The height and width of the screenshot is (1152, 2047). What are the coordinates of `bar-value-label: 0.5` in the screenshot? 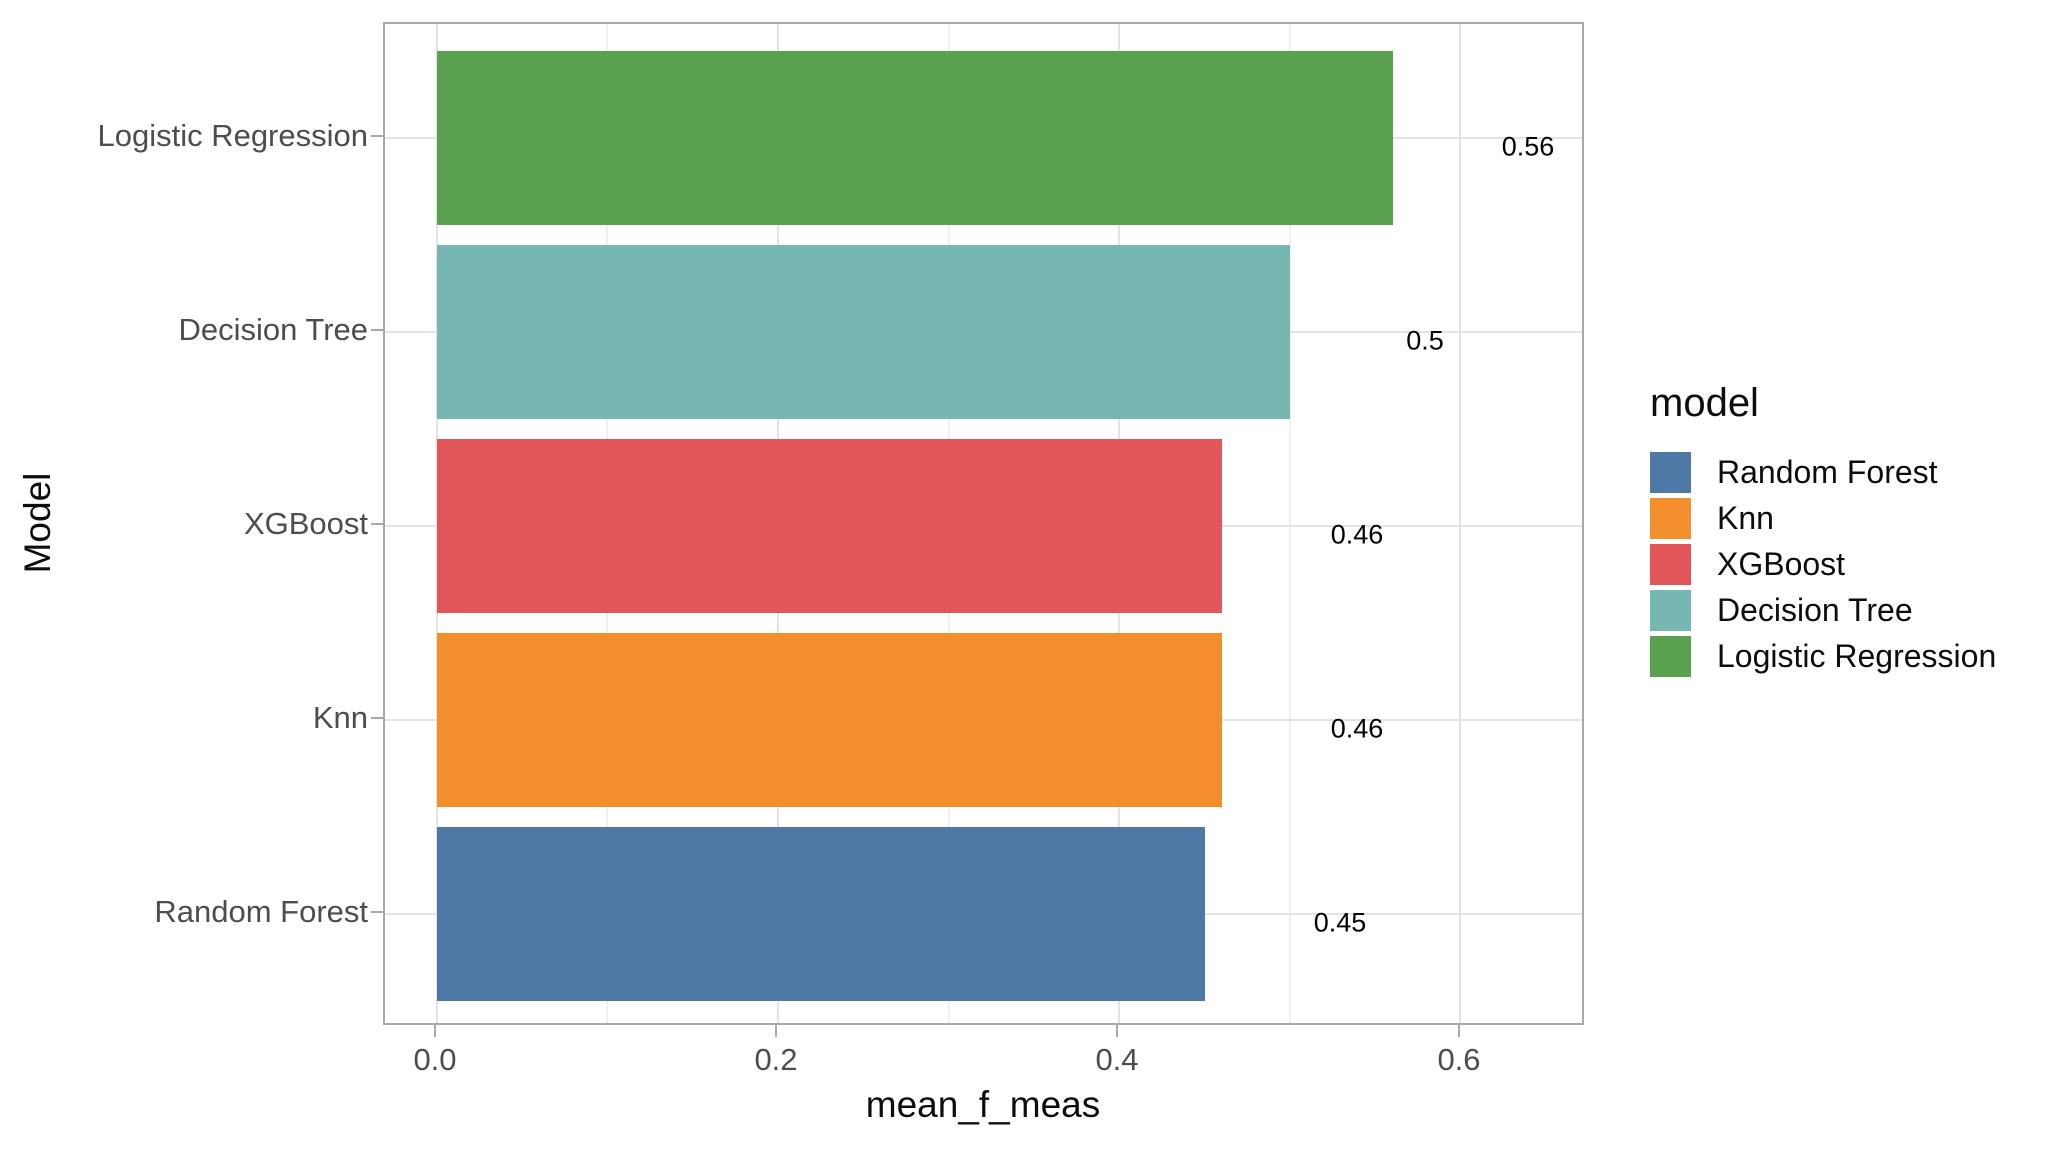 It's located at (1425, 340).